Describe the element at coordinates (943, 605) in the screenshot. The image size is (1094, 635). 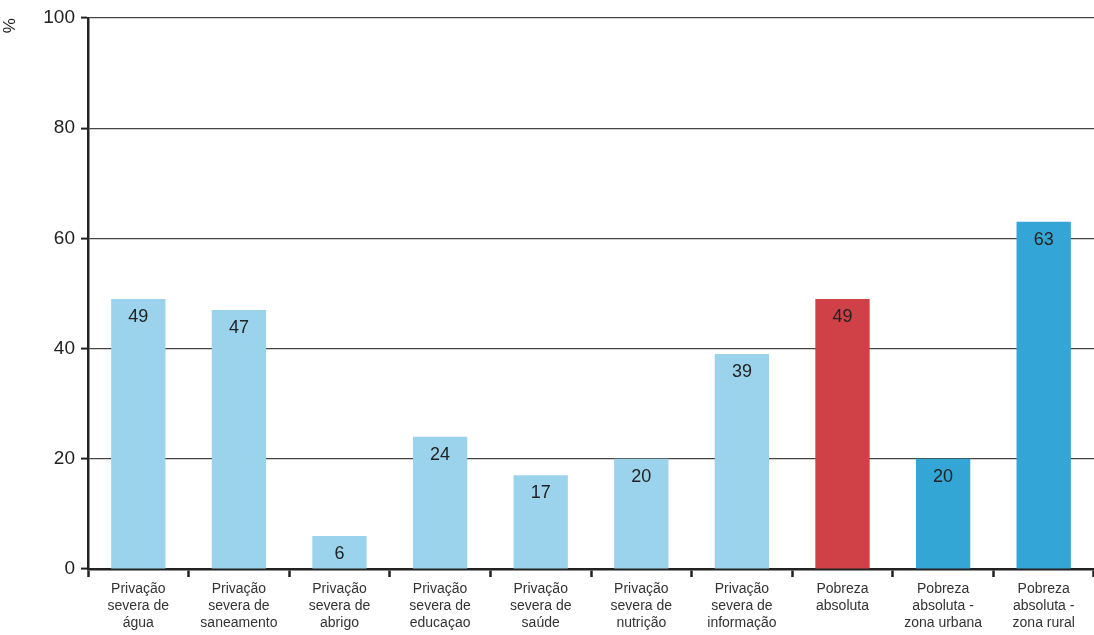
I see `x-tick-label: Pobreza absoluta - zona urbana` at that location.